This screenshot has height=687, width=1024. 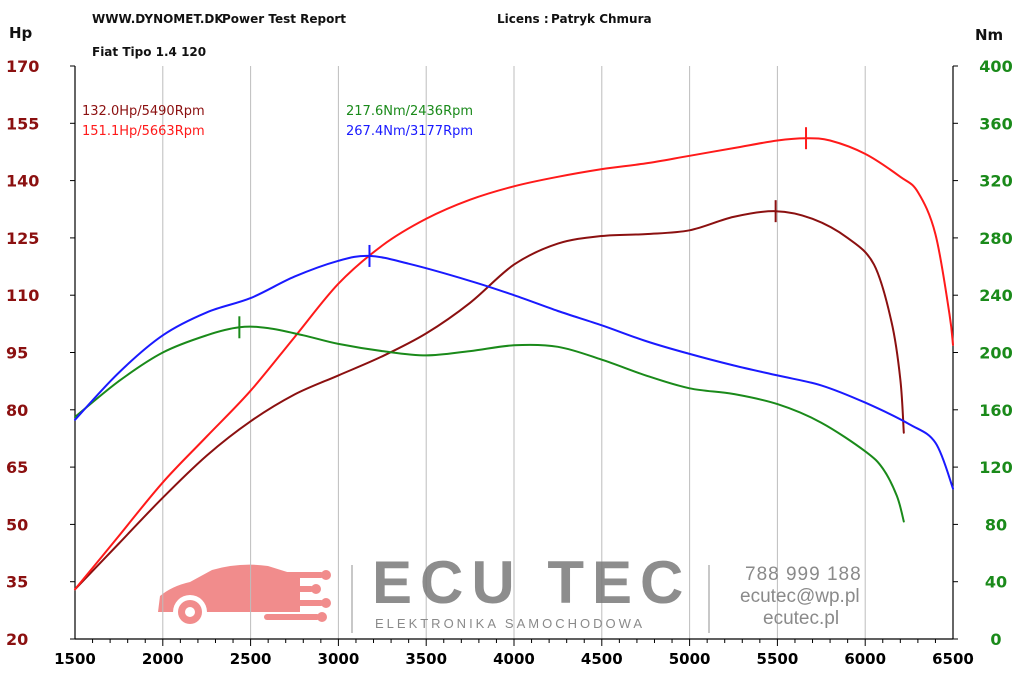 I want to click on left-tick-label: 140, so click(x=22, y=181).